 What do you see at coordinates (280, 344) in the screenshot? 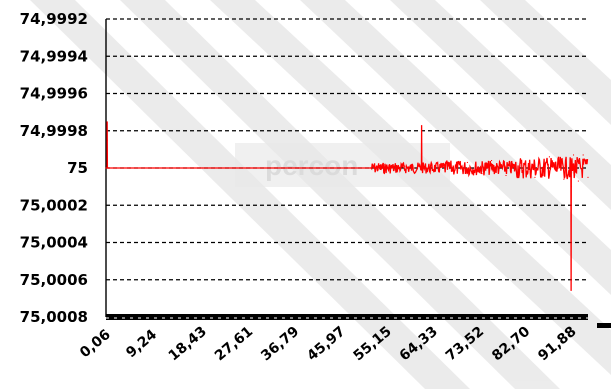
I see `x-tick-label: 36,79` at bounding box center [280, 344].